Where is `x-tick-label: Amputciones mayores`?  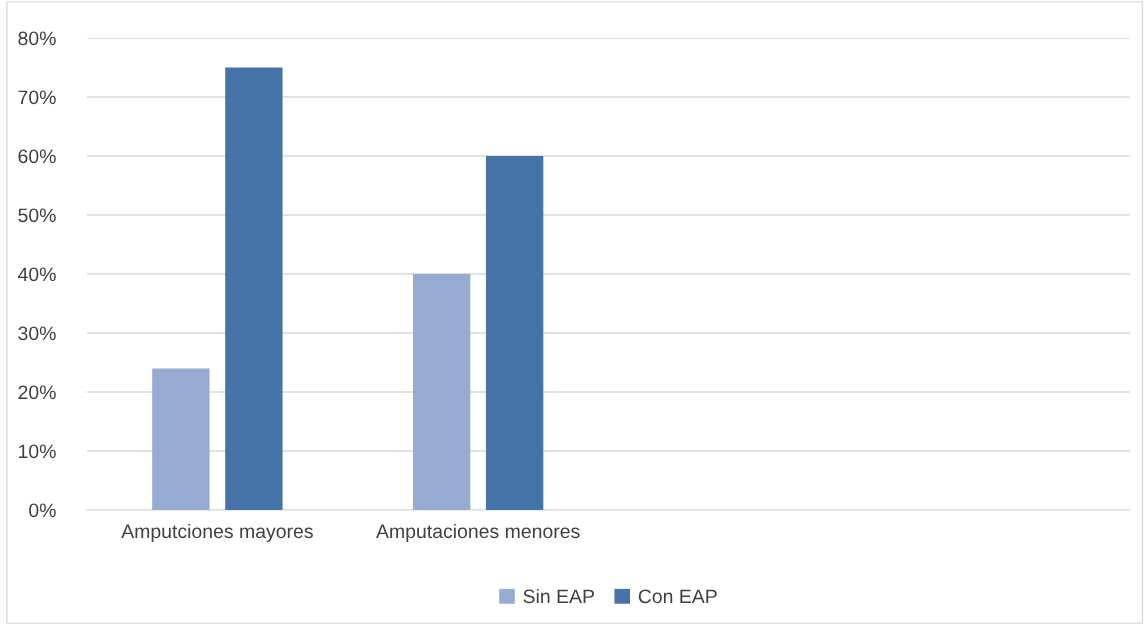 x-tick-label: Amputciones mayores is located at coordinates (217, 533).